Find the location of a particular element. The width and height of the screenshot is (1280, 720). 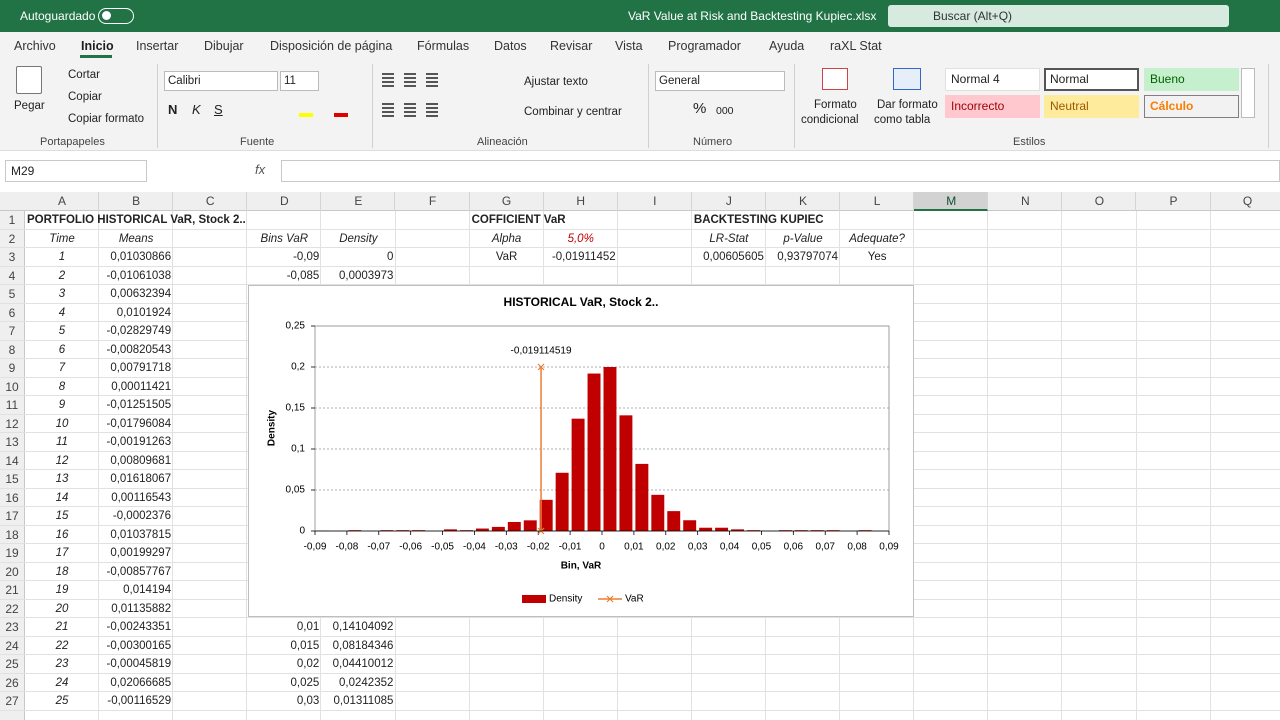

column-letter: P is located at coordinates (1173, 201).